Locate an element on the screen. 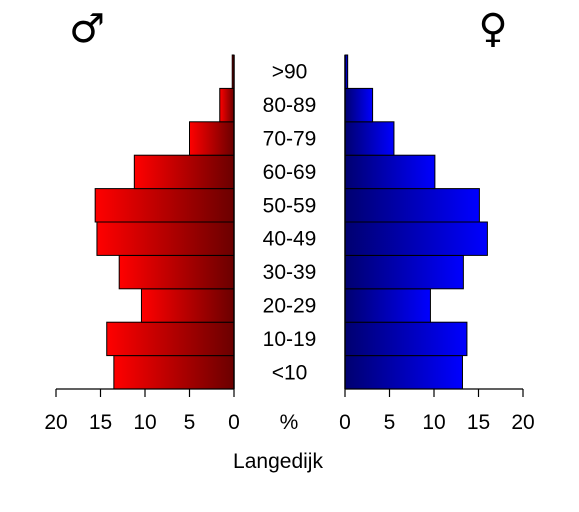 Image resolution: width=579 pixels, height=512 pixels. age-label-70-79: 70-79 is located at coordinates (290, 139).